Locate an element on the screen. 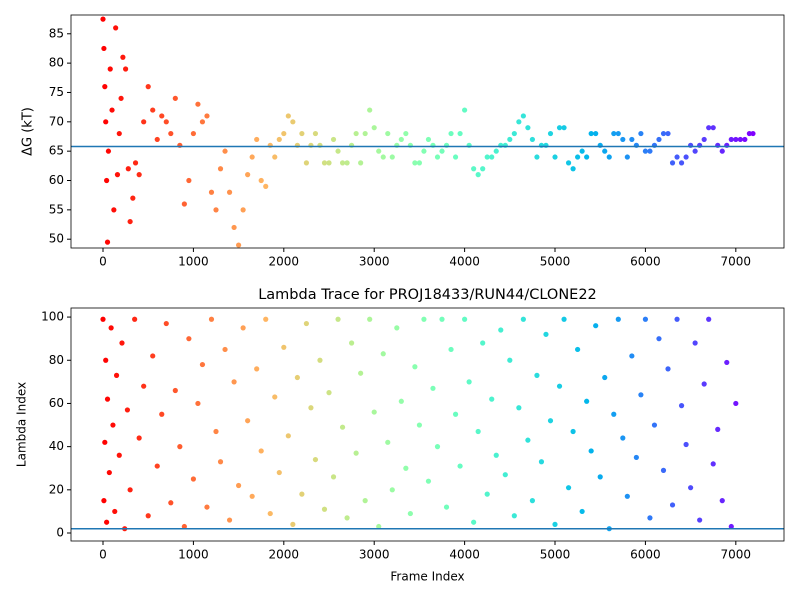  y-tick-label: 80 is located at coordinates (56, 63).